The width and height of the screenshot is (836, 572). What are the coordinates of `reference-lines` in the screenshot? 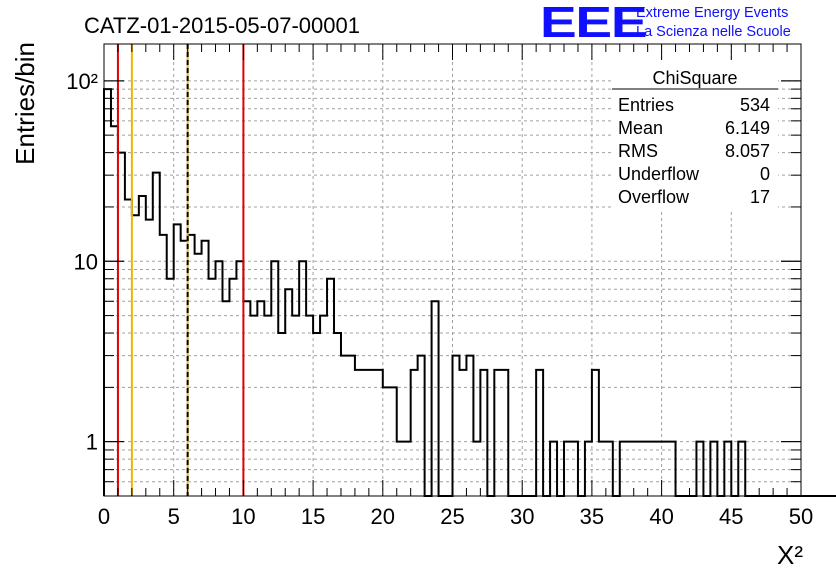 It's located at (180, 270).